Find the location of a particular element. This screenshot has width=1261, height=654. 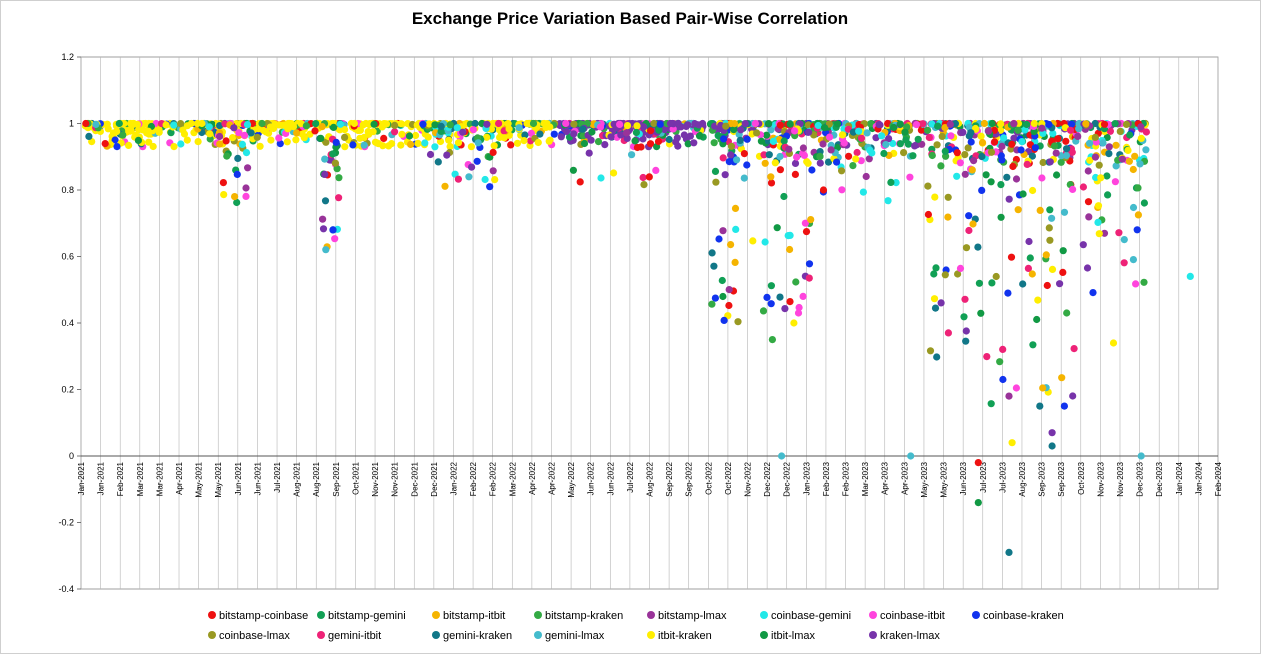

legend-label: coinbase-itbit is located at coordinates (912, 616).